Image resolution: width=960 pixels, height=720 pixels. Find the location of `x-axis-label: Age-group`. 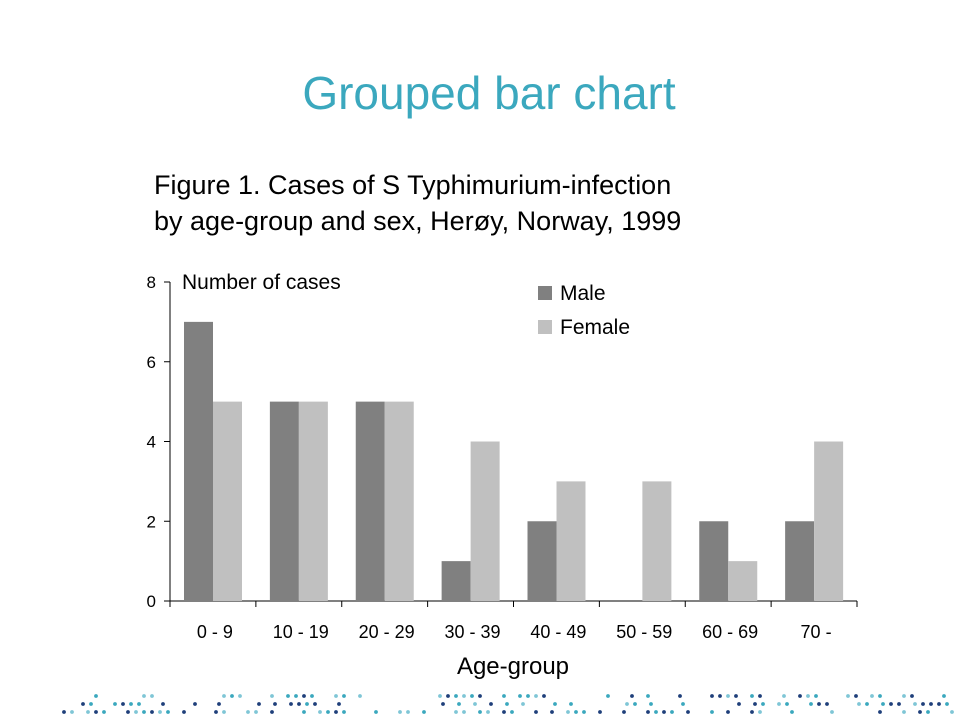

x-axis-label: Age-group is located at coordinates (513, 666).